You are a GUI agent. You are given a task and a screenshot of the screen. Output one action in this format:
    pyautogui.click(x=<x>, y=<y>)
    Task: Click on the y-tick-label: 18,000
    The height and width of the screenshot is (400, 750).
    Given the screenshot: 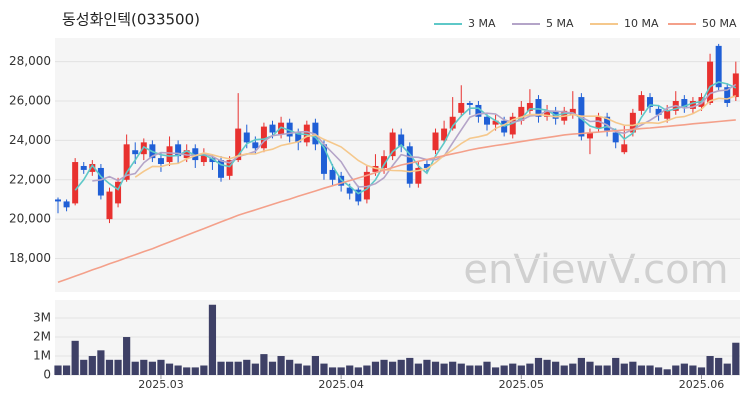 What is the action you would take?
    pyautogui.click(x=30, y=258)
    